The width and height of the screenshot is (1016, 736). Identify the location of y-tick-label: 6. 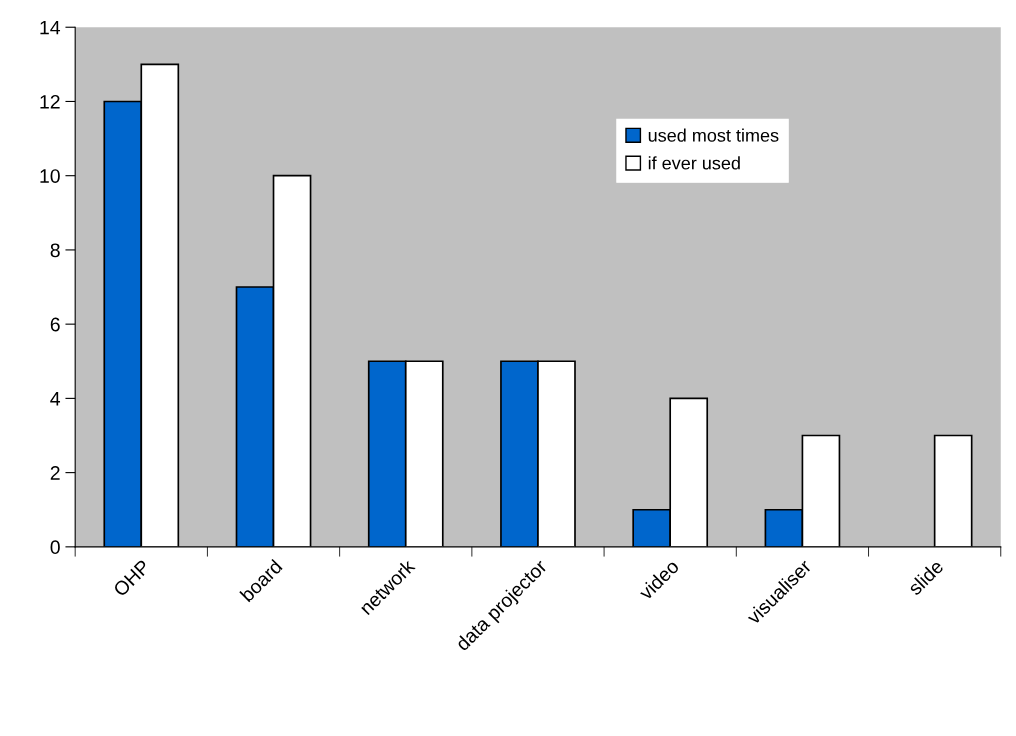
(55, 324).